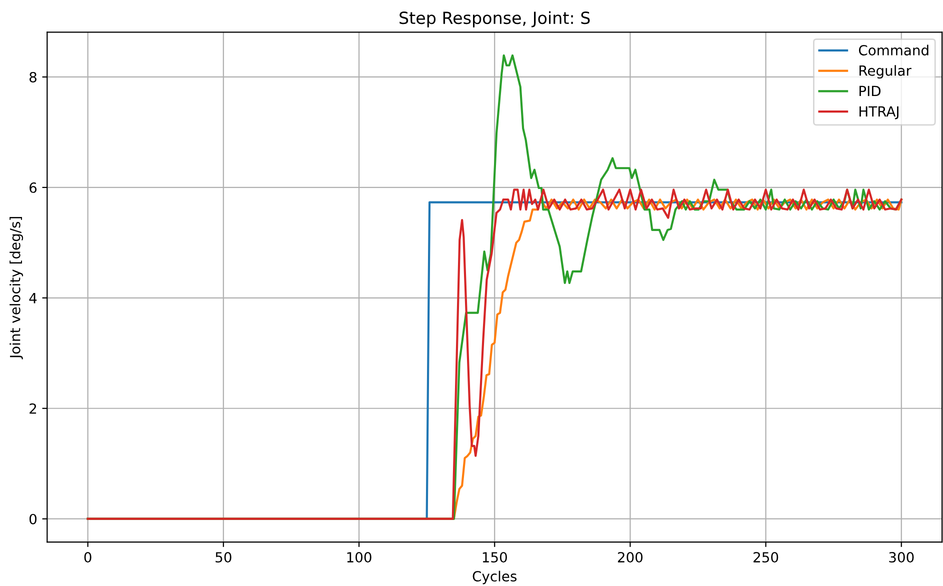  What do you see at coordinates (901, 557) in the screenshot?
I see `x-tick-label: 300` at bounding box center [901, 557].